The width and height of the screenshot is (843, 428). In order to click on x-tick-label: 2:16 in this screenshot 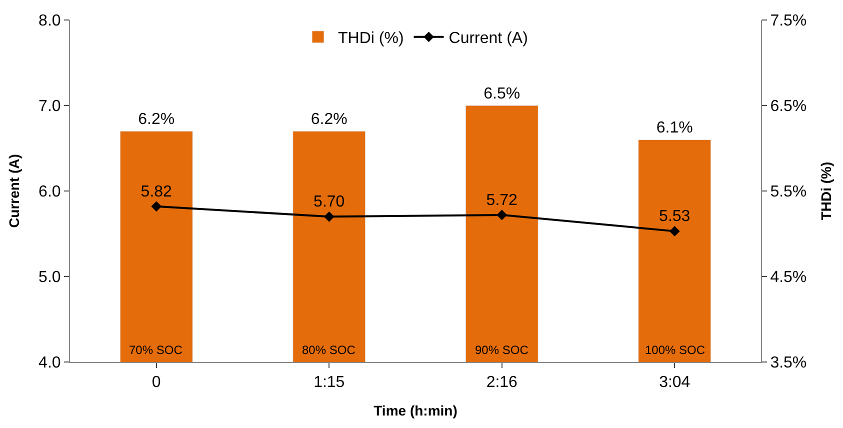, I will do `click(502, 383)`.